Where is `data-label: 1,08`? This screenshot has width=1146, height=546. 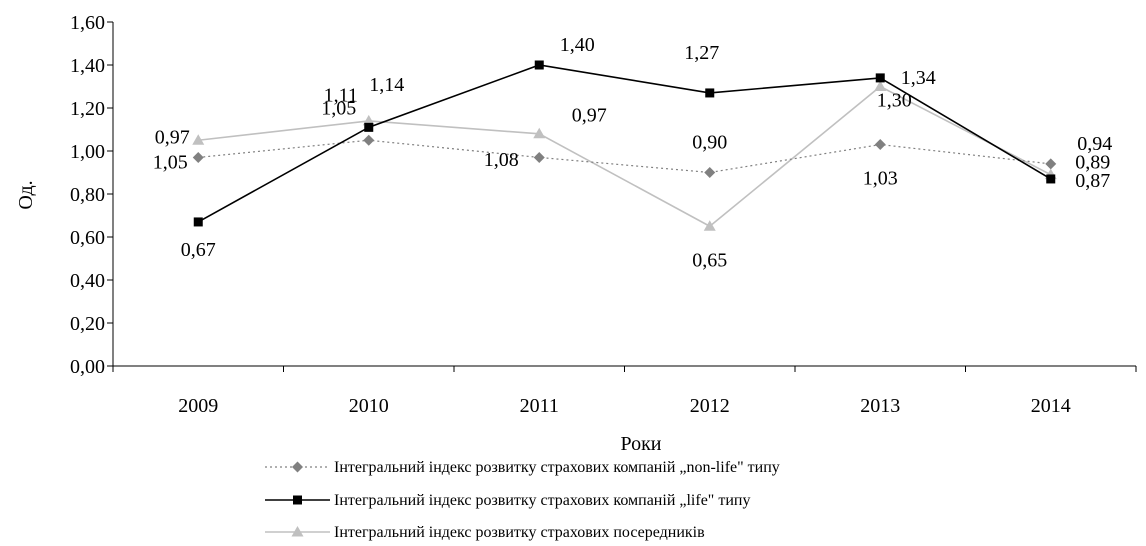 data-label: 1,08 is located at coordinates (501, 160).